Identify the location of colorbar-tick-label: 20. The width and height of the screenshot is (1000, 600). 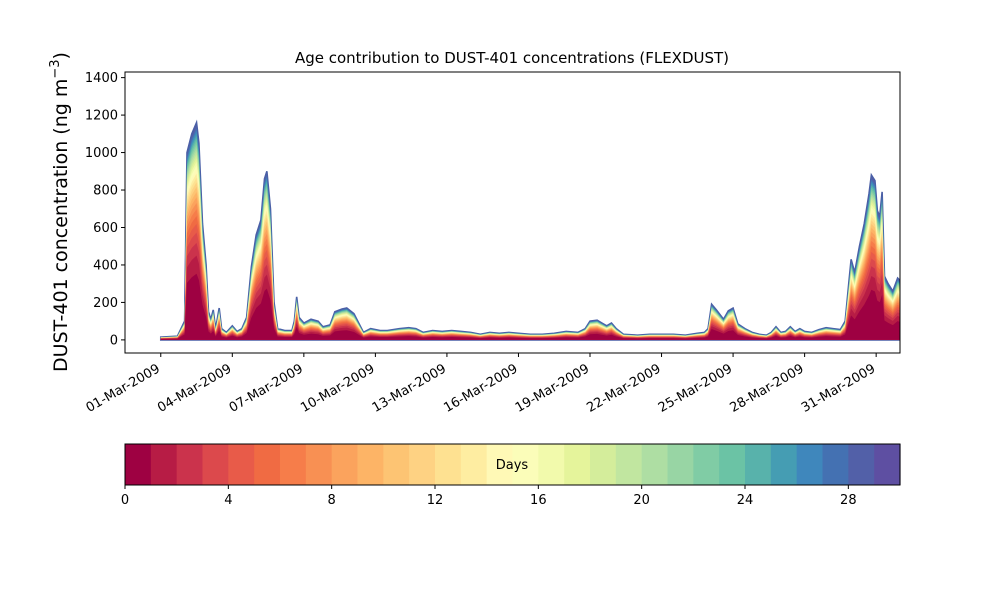
(641, 500).